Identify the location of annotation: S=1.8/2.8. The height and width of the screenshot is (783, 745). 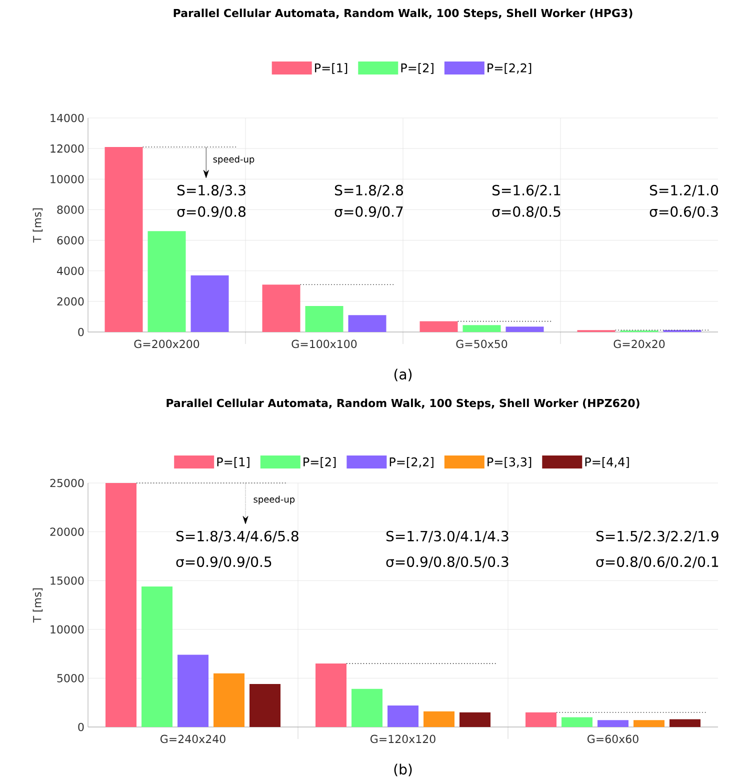
(369, 190).